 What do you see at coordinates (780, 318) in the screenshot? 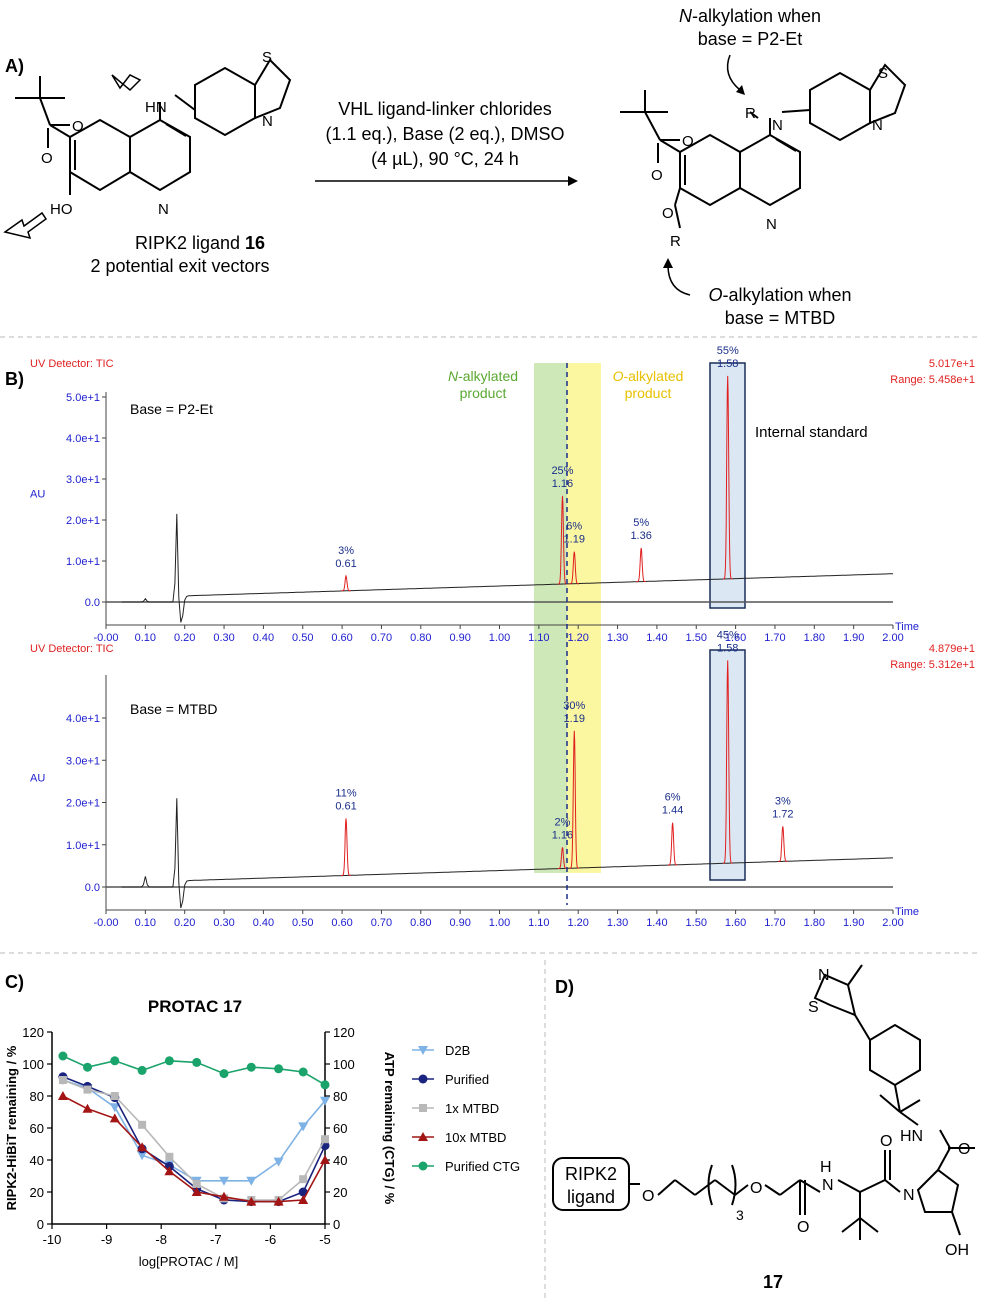
I see `o-alkylation-note-line2: base = MTBD` at bounding box center [780, 318].